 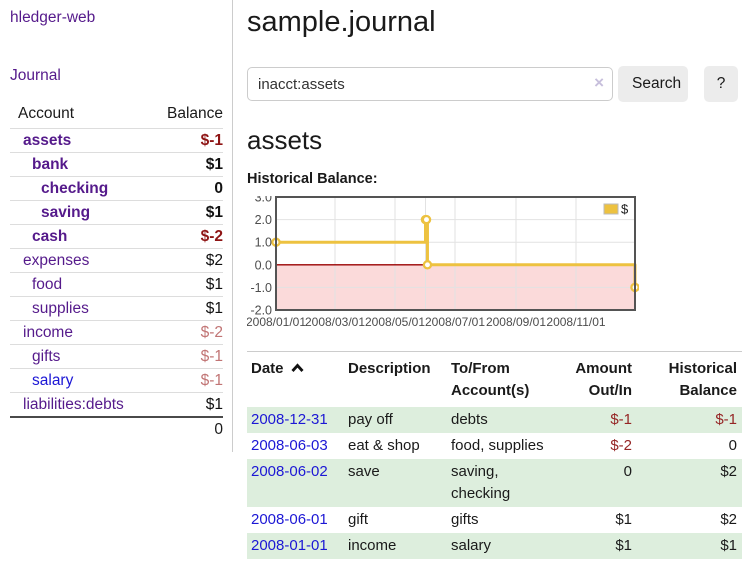 I want to click on register-description-cell: pay off, so click(x=370, y=419).